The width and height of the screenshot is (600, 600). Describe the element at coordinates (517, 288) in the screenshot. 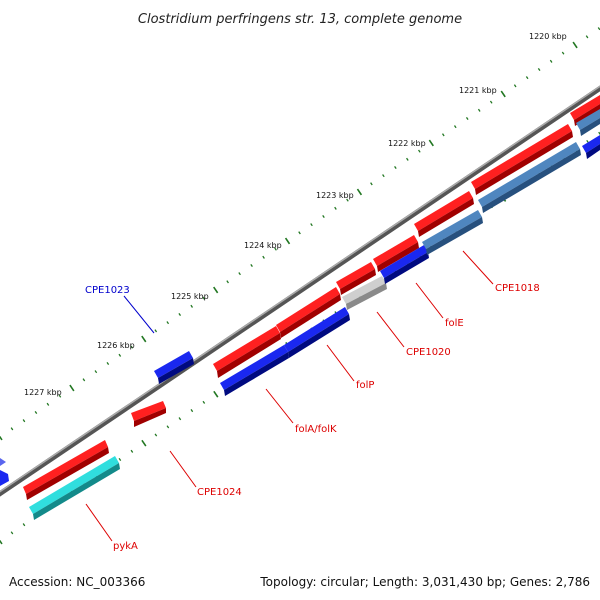

I see `gene-label-CPE1018: CPE1018` at that location.